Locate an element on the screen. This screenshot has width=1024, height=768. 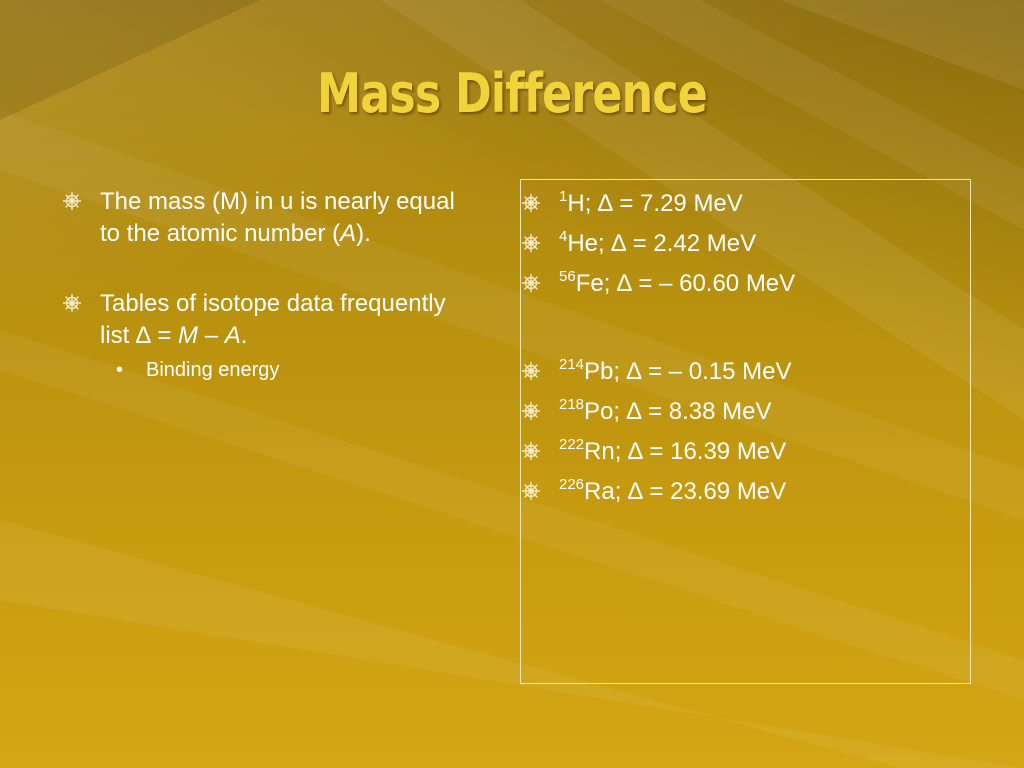
mass-number: 218 is located at coordinates (572, 404).